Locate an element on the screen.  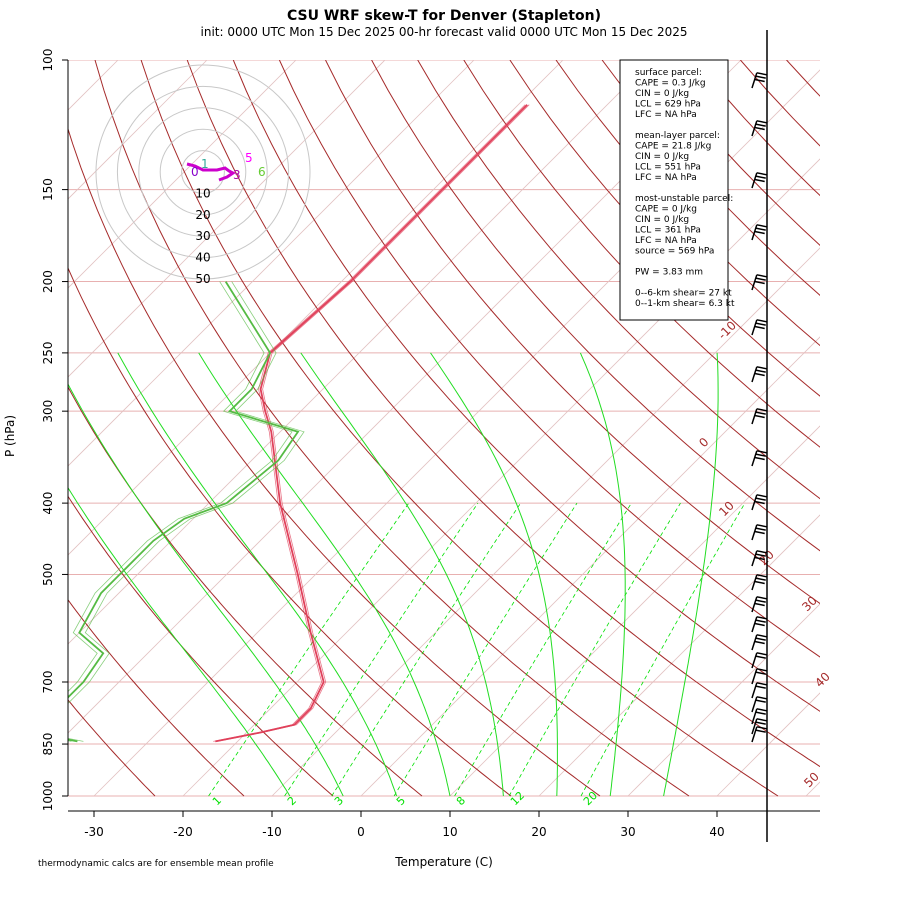
temperature-tick-label: -20 is located at coordinates (183, 832).